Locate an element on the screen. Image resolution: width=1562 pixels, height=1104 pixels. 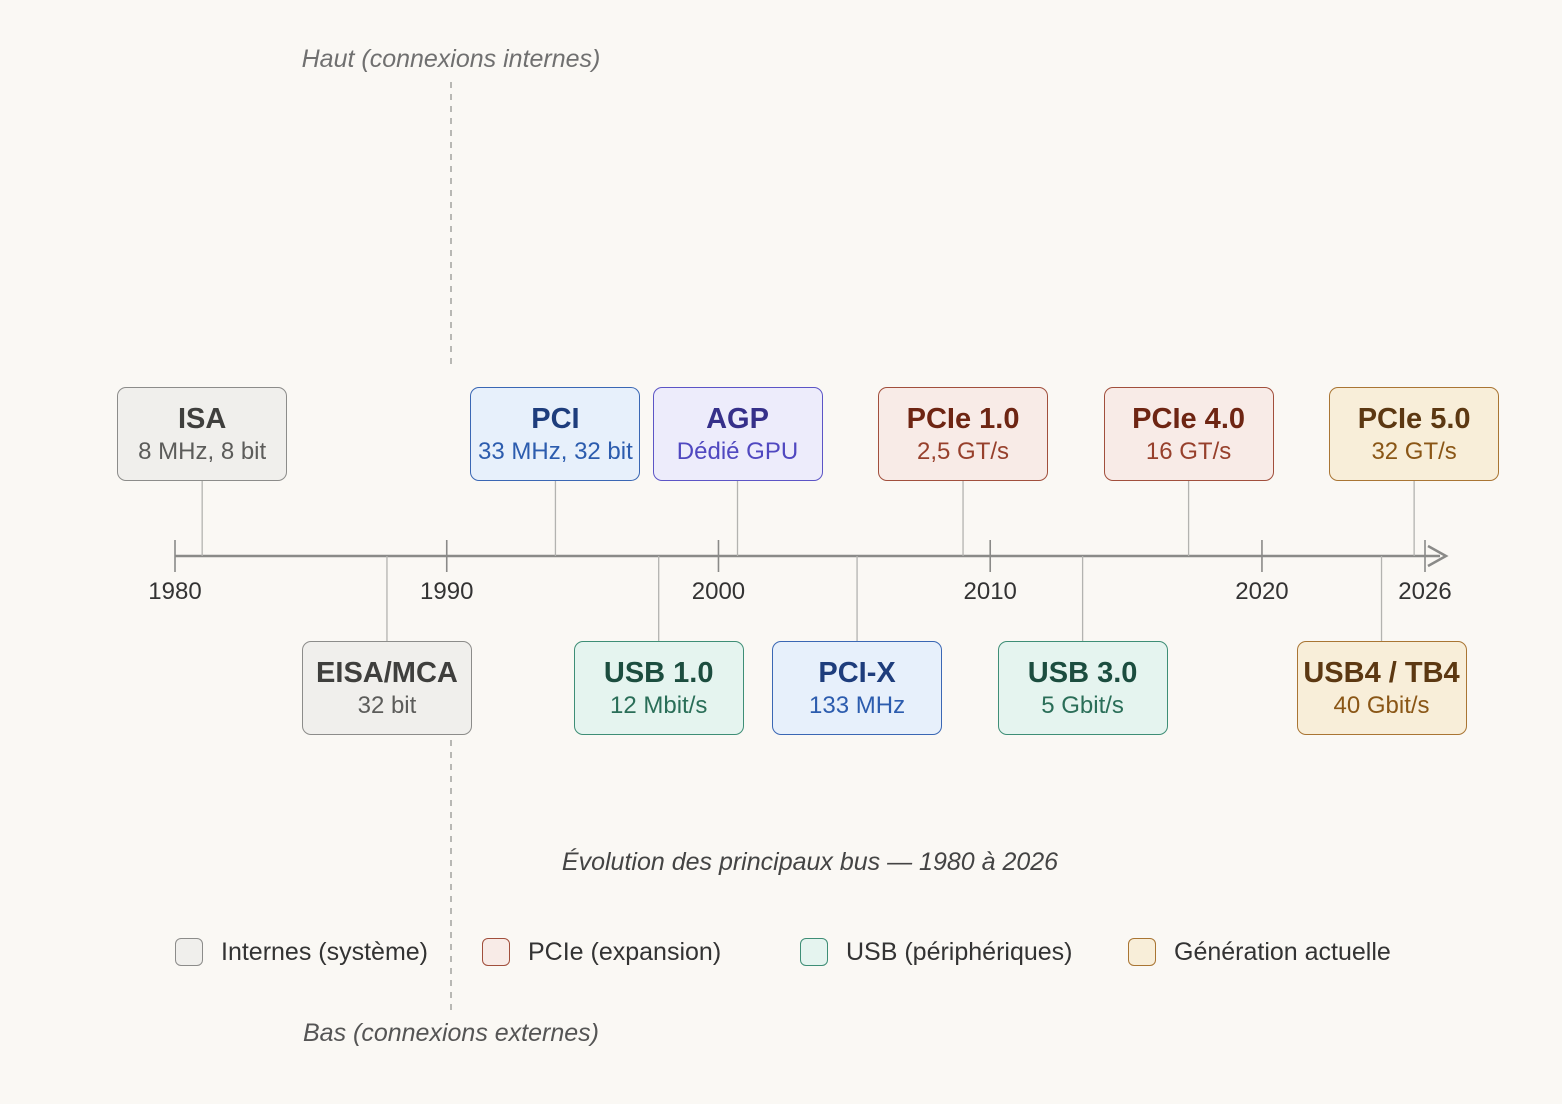
bus-detail: 40 Gbit/s is located at coordinates (1381, 705).